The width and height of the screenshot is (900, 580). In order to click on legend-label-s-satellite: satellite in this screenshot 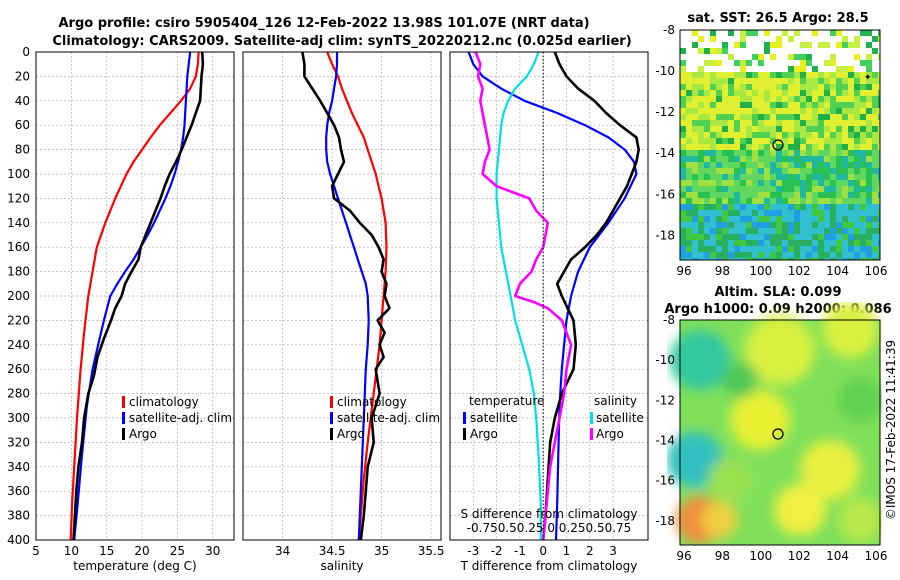, I will do `click(620, 418)`.